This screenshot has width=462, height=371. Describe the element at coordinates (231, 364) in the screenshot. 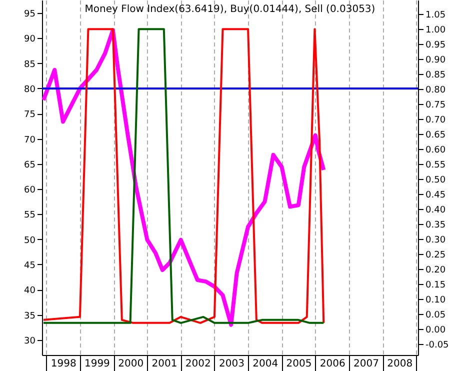

I see `x-tick-label: 2003` at that location.